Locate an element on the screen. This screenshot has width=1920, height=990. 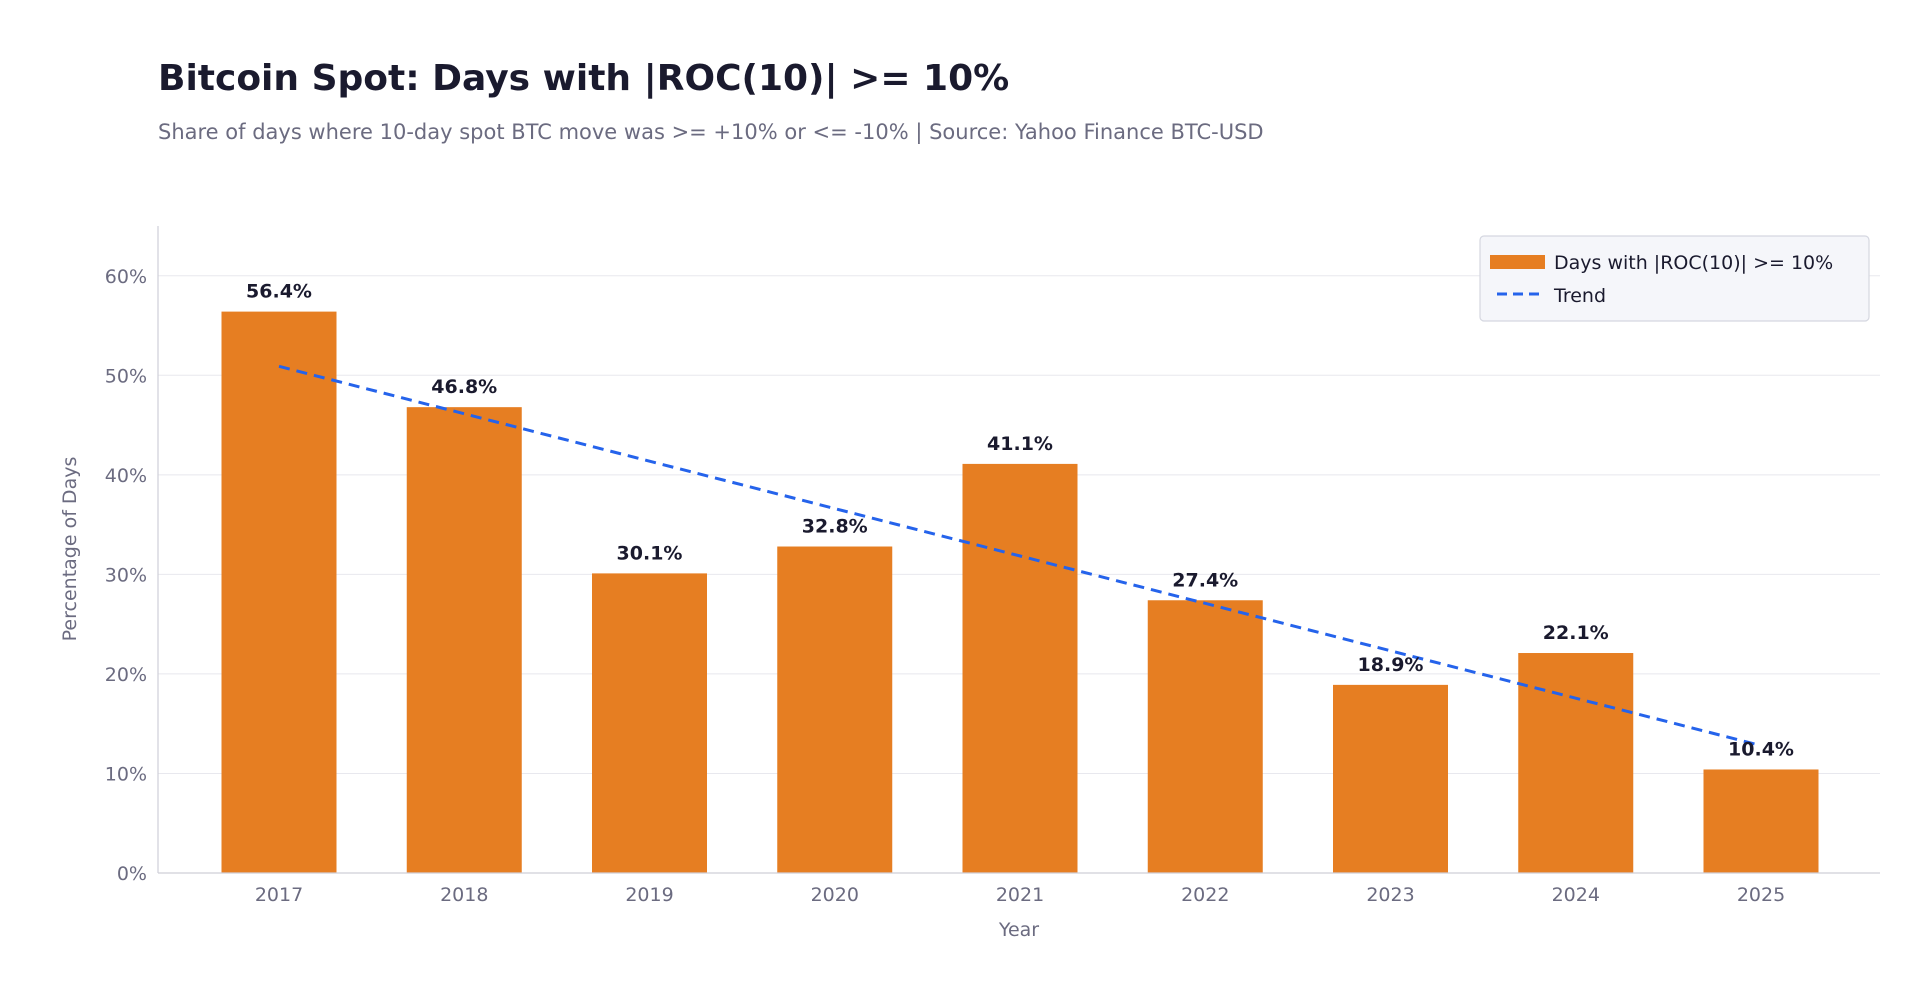
x-tick-label: 2023 is located at coordinates (1390, 895).